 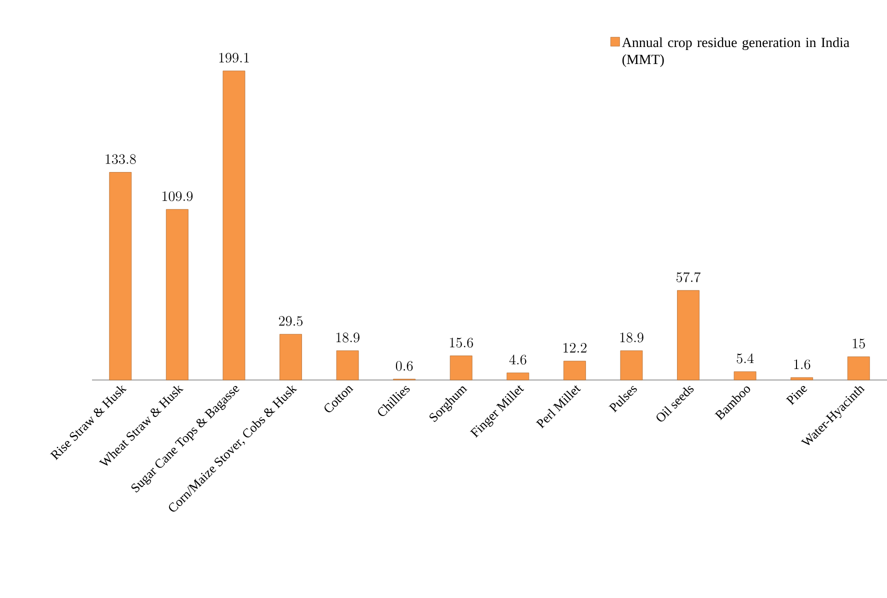 I want to click on data-label: 57.7, so click(x=688, y=277).